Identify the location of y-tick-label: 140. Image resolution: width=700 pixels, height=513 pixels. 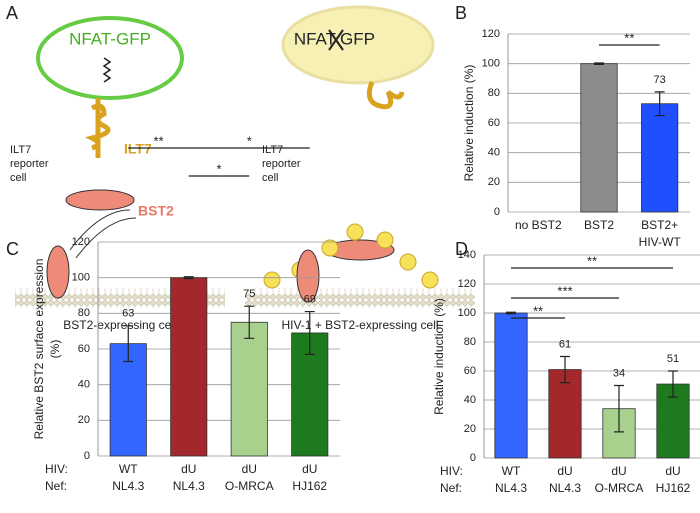
(467, 255).